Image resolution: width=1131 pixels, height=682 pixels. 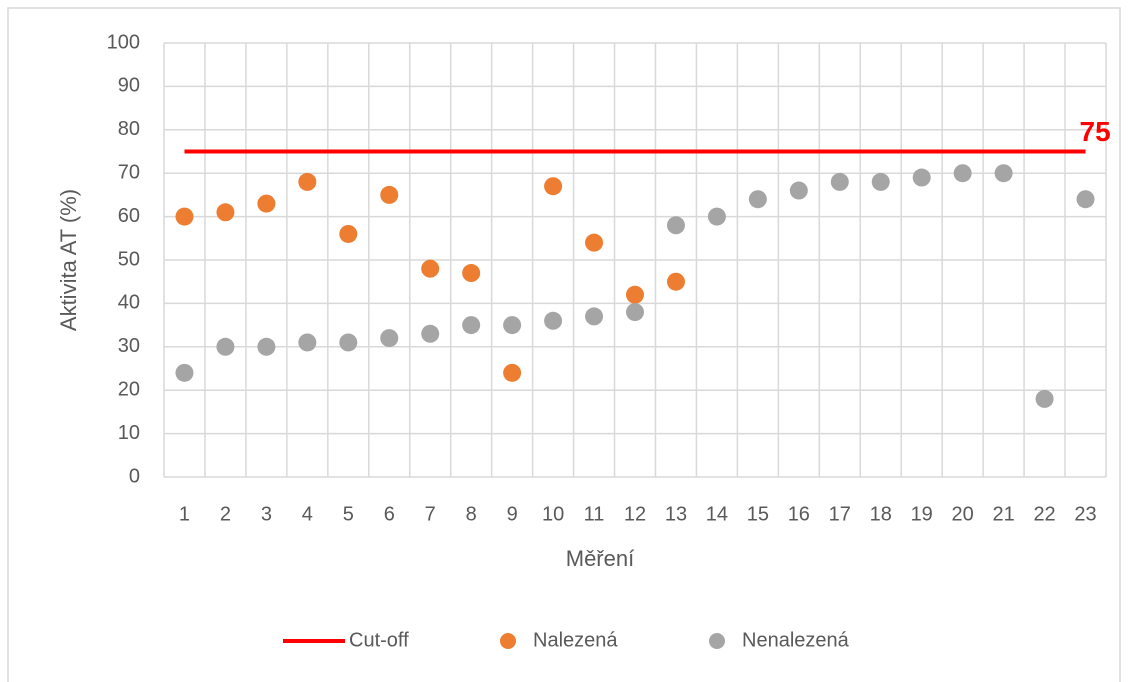 What do you see at coordinates (512, 514) in the screenshot?
I see `x-tick-label: 9` at bounding box center [512, 514].